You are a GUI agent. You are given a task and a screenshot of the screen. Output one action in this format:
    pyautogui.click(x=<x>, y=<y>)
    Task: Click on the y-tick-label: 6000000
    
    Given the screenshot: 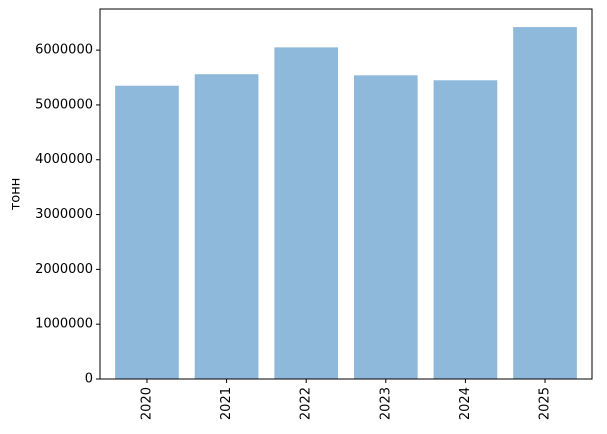 What is the action you would take?
    pyautogui.click(x=64, y=50)
    